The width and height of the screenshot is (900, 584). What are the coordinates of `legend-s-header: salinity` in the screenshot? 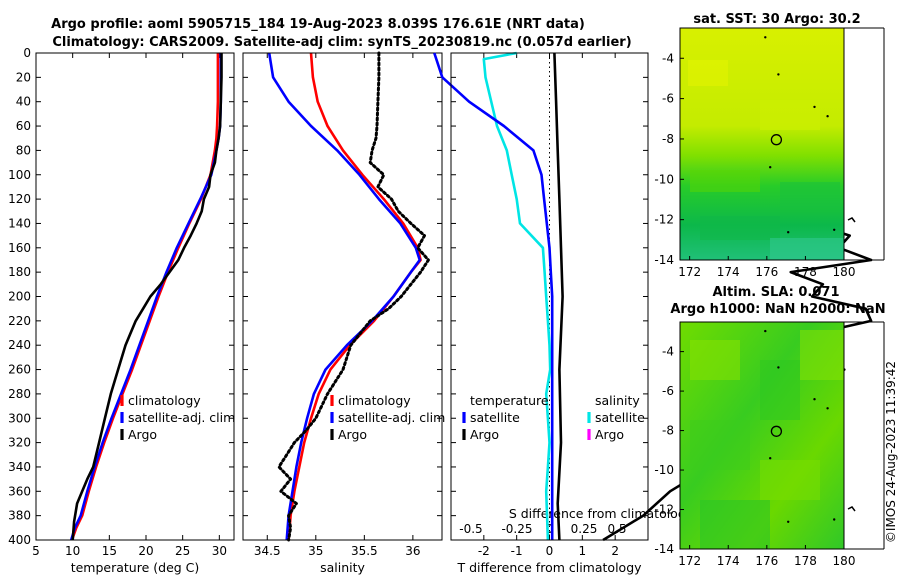 It's located at (617, 400).